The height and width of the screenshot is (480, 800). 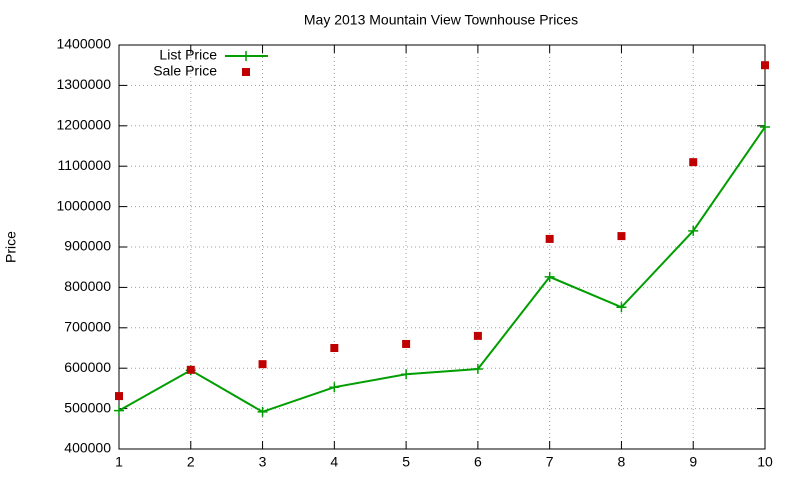 What do you see at coordinates (191, 462) in the screenshot?
I see `x-tick-label: 2` at bounding box center [191, 462].